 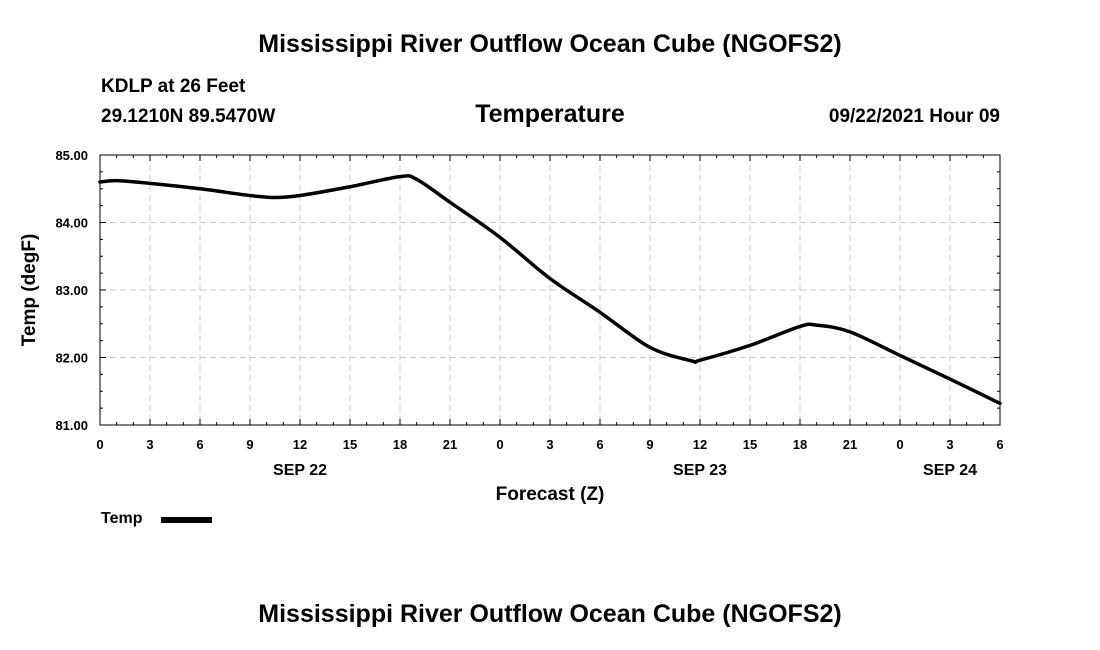 What do you see at coordinates (188, 116) in the screenshot?
I see `station-coordinates: 29.1210N 89.5470W` at bounding box center [188, 116].